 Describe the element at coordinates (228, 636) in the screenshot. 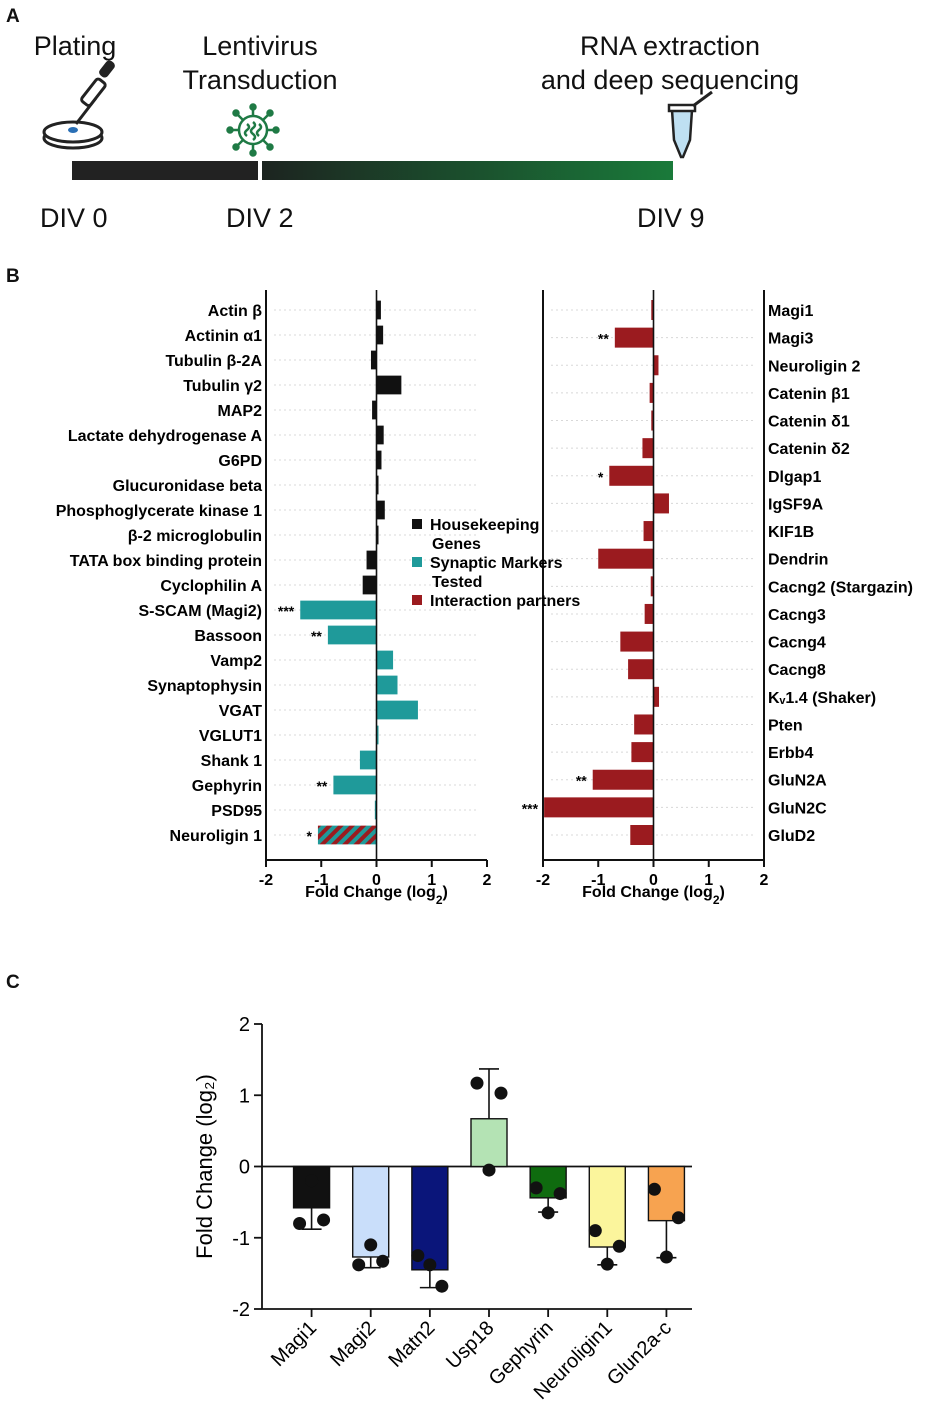

I see `gene-label: Bassoon` at that location.